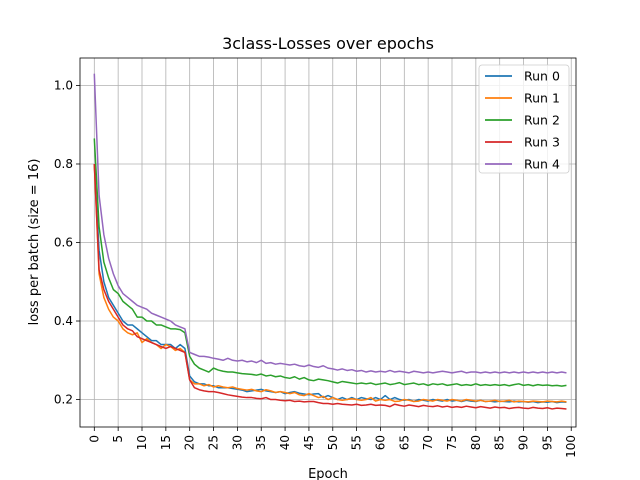 This screenshot has width=640, height=480. What do you see at coordinates (428, 442) in the screenshot?
I see `x-tick-label: 70` at bounding box center [428, 442].